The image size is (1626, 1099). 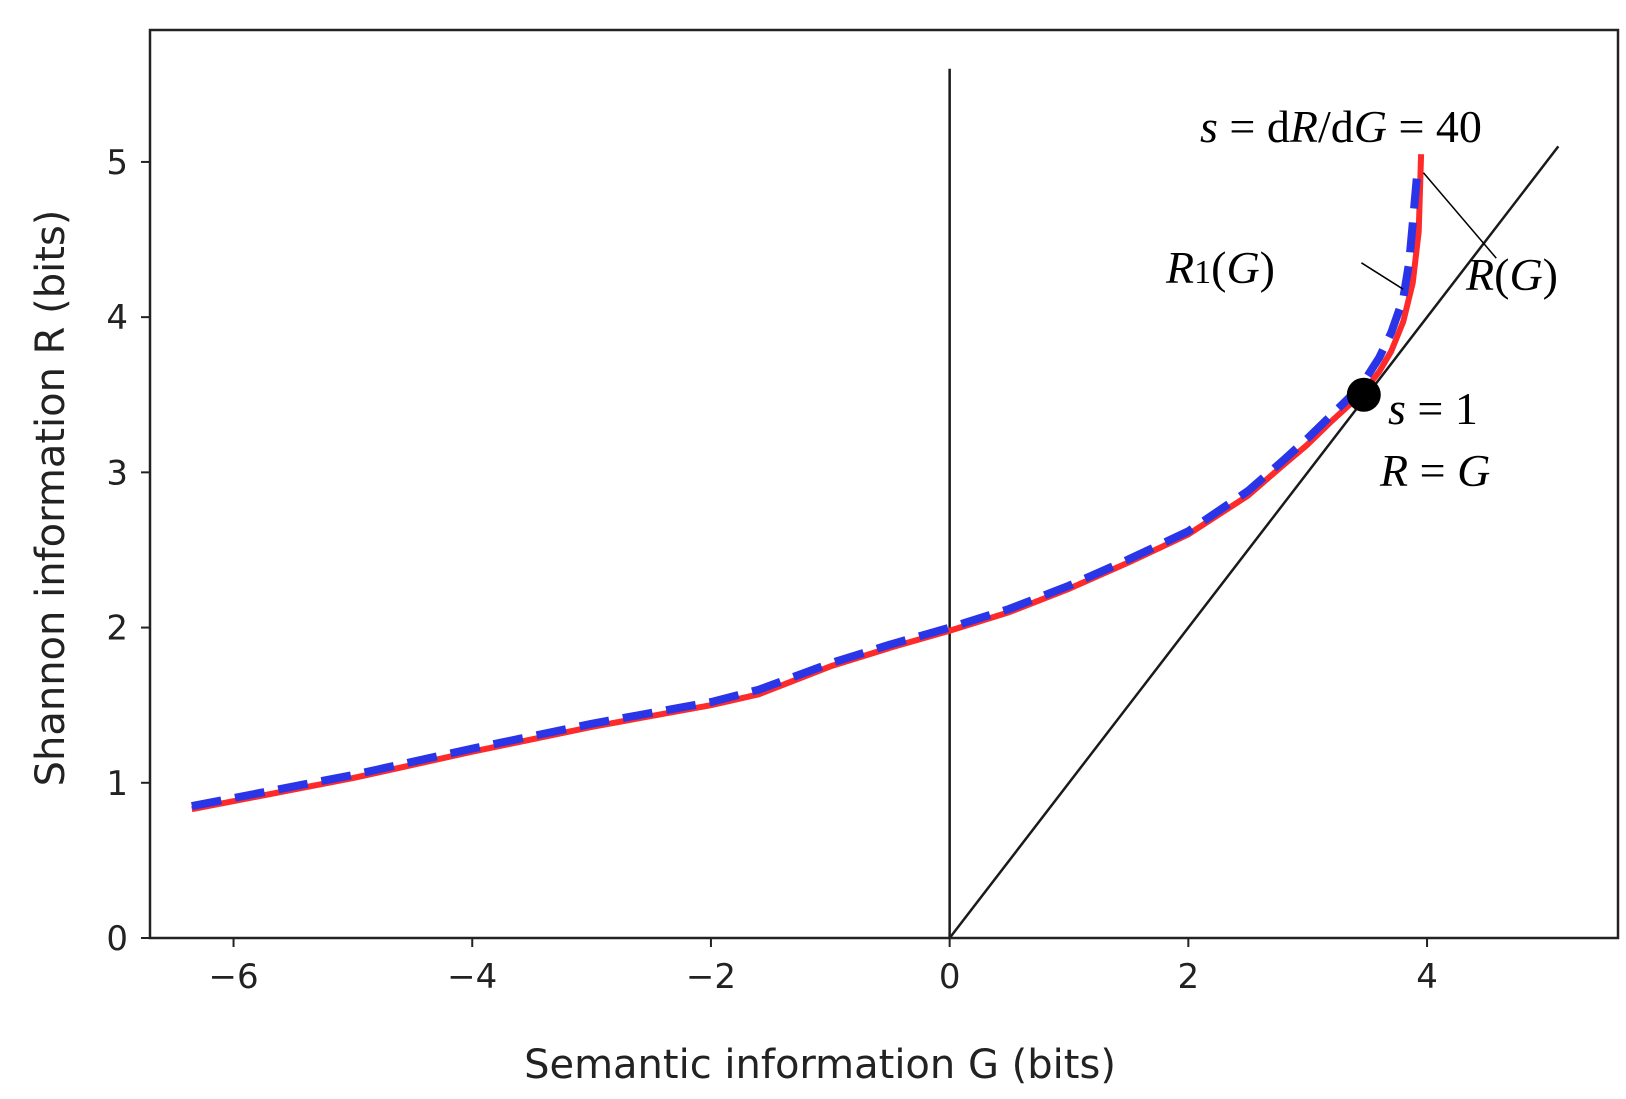 I want to click on leader-r1-of-g, so click(x=1382, y=276).